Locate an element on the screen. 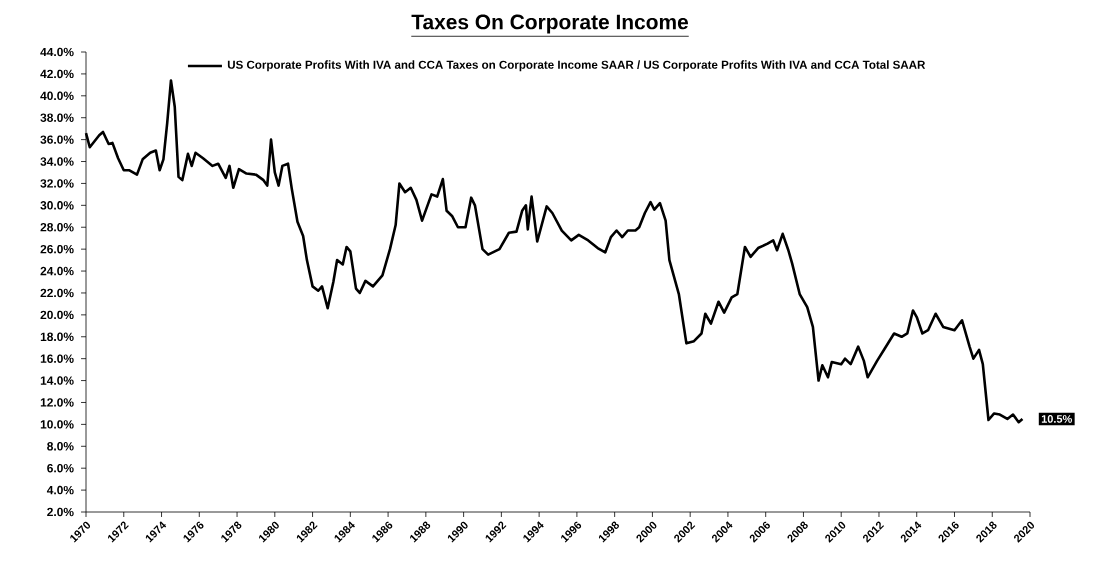 This screenshot has width=1100, height=580. chart-title: Taxes On Corporate Income is located at coordinates (550, 24).